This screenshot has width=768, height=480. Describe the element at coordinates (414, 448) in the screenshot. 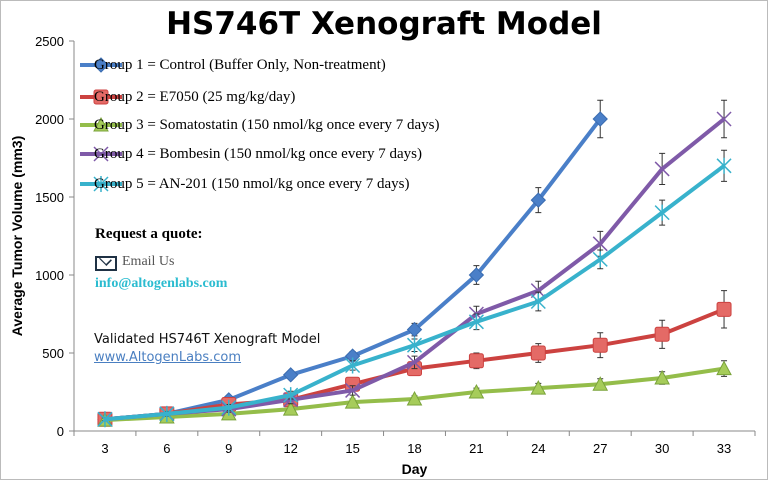

I see `x-tick-label: 18` at that location.